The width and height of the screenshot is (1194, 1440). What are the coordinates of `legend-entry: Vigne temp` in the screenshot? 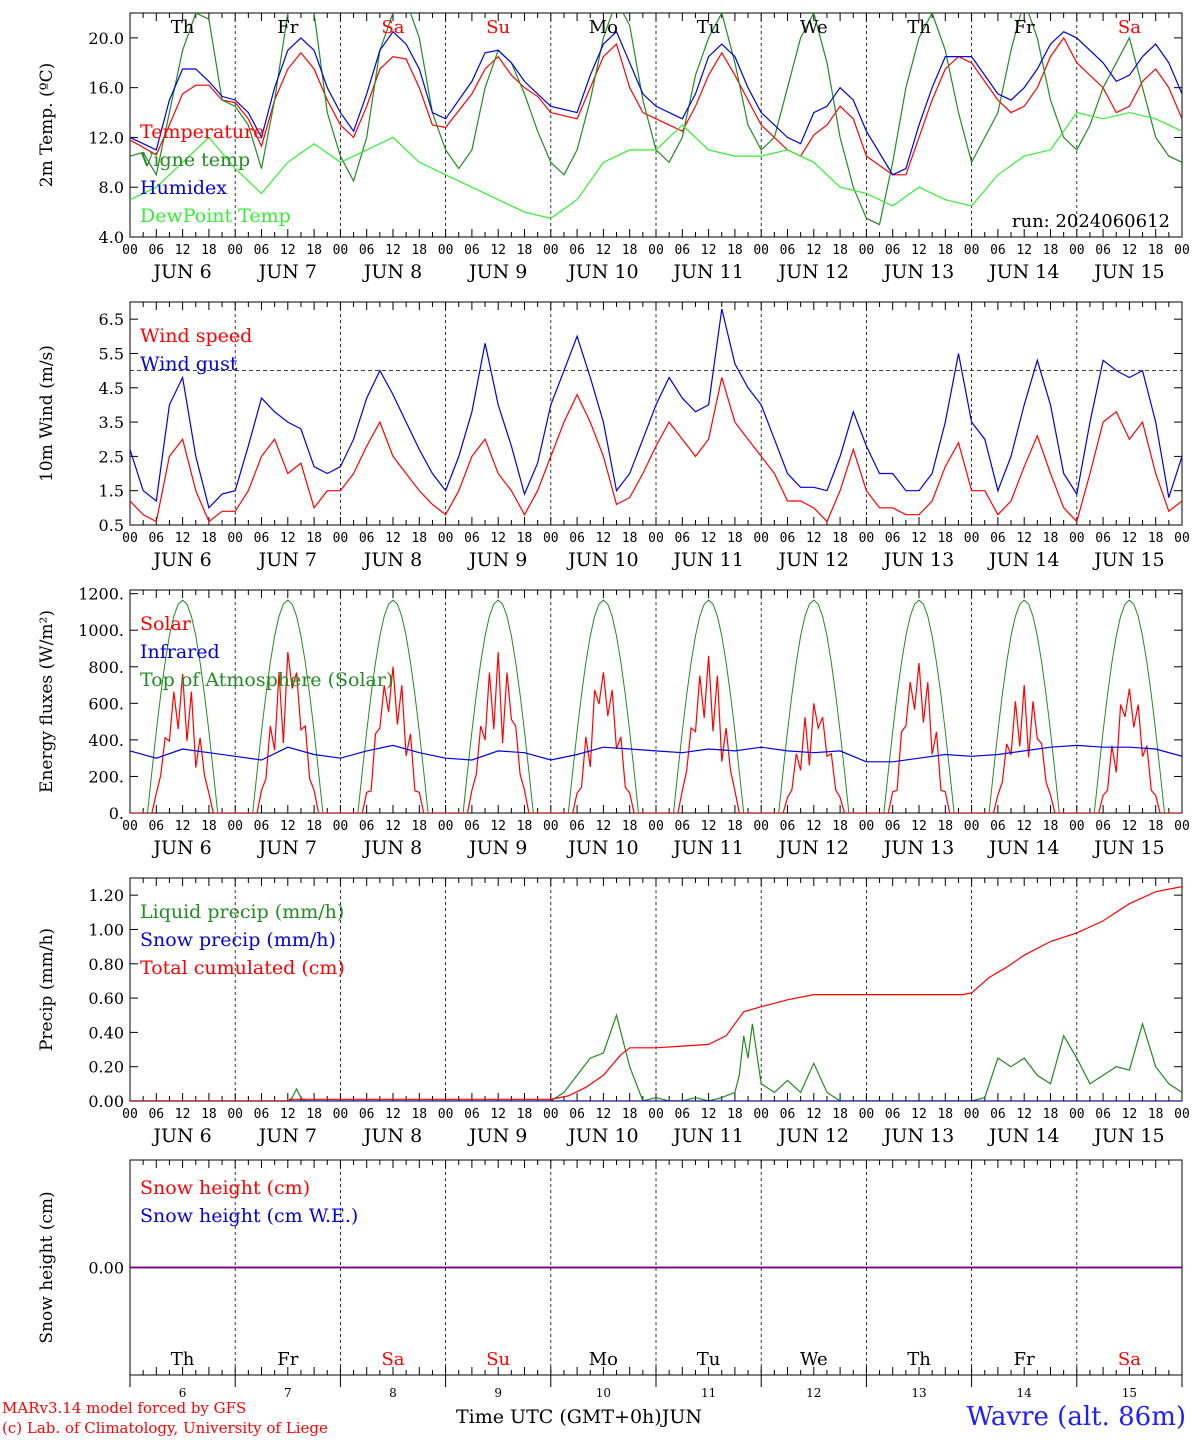 It's located at (194, 160).